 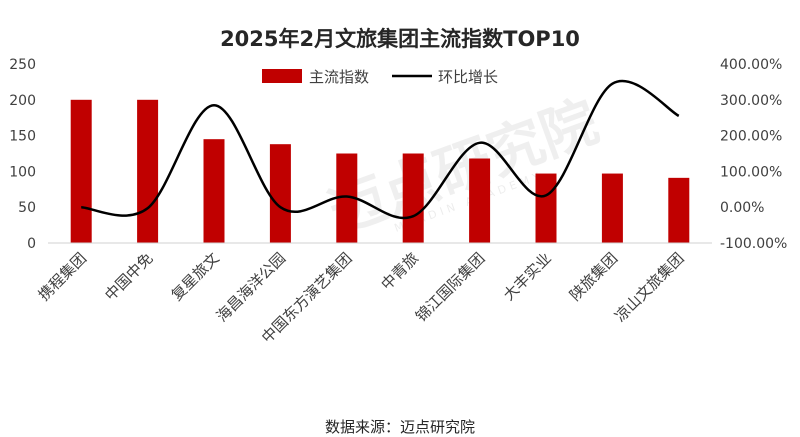 I want to click on y-right-tick-label: -100.00%, so click(x=753, y=244).